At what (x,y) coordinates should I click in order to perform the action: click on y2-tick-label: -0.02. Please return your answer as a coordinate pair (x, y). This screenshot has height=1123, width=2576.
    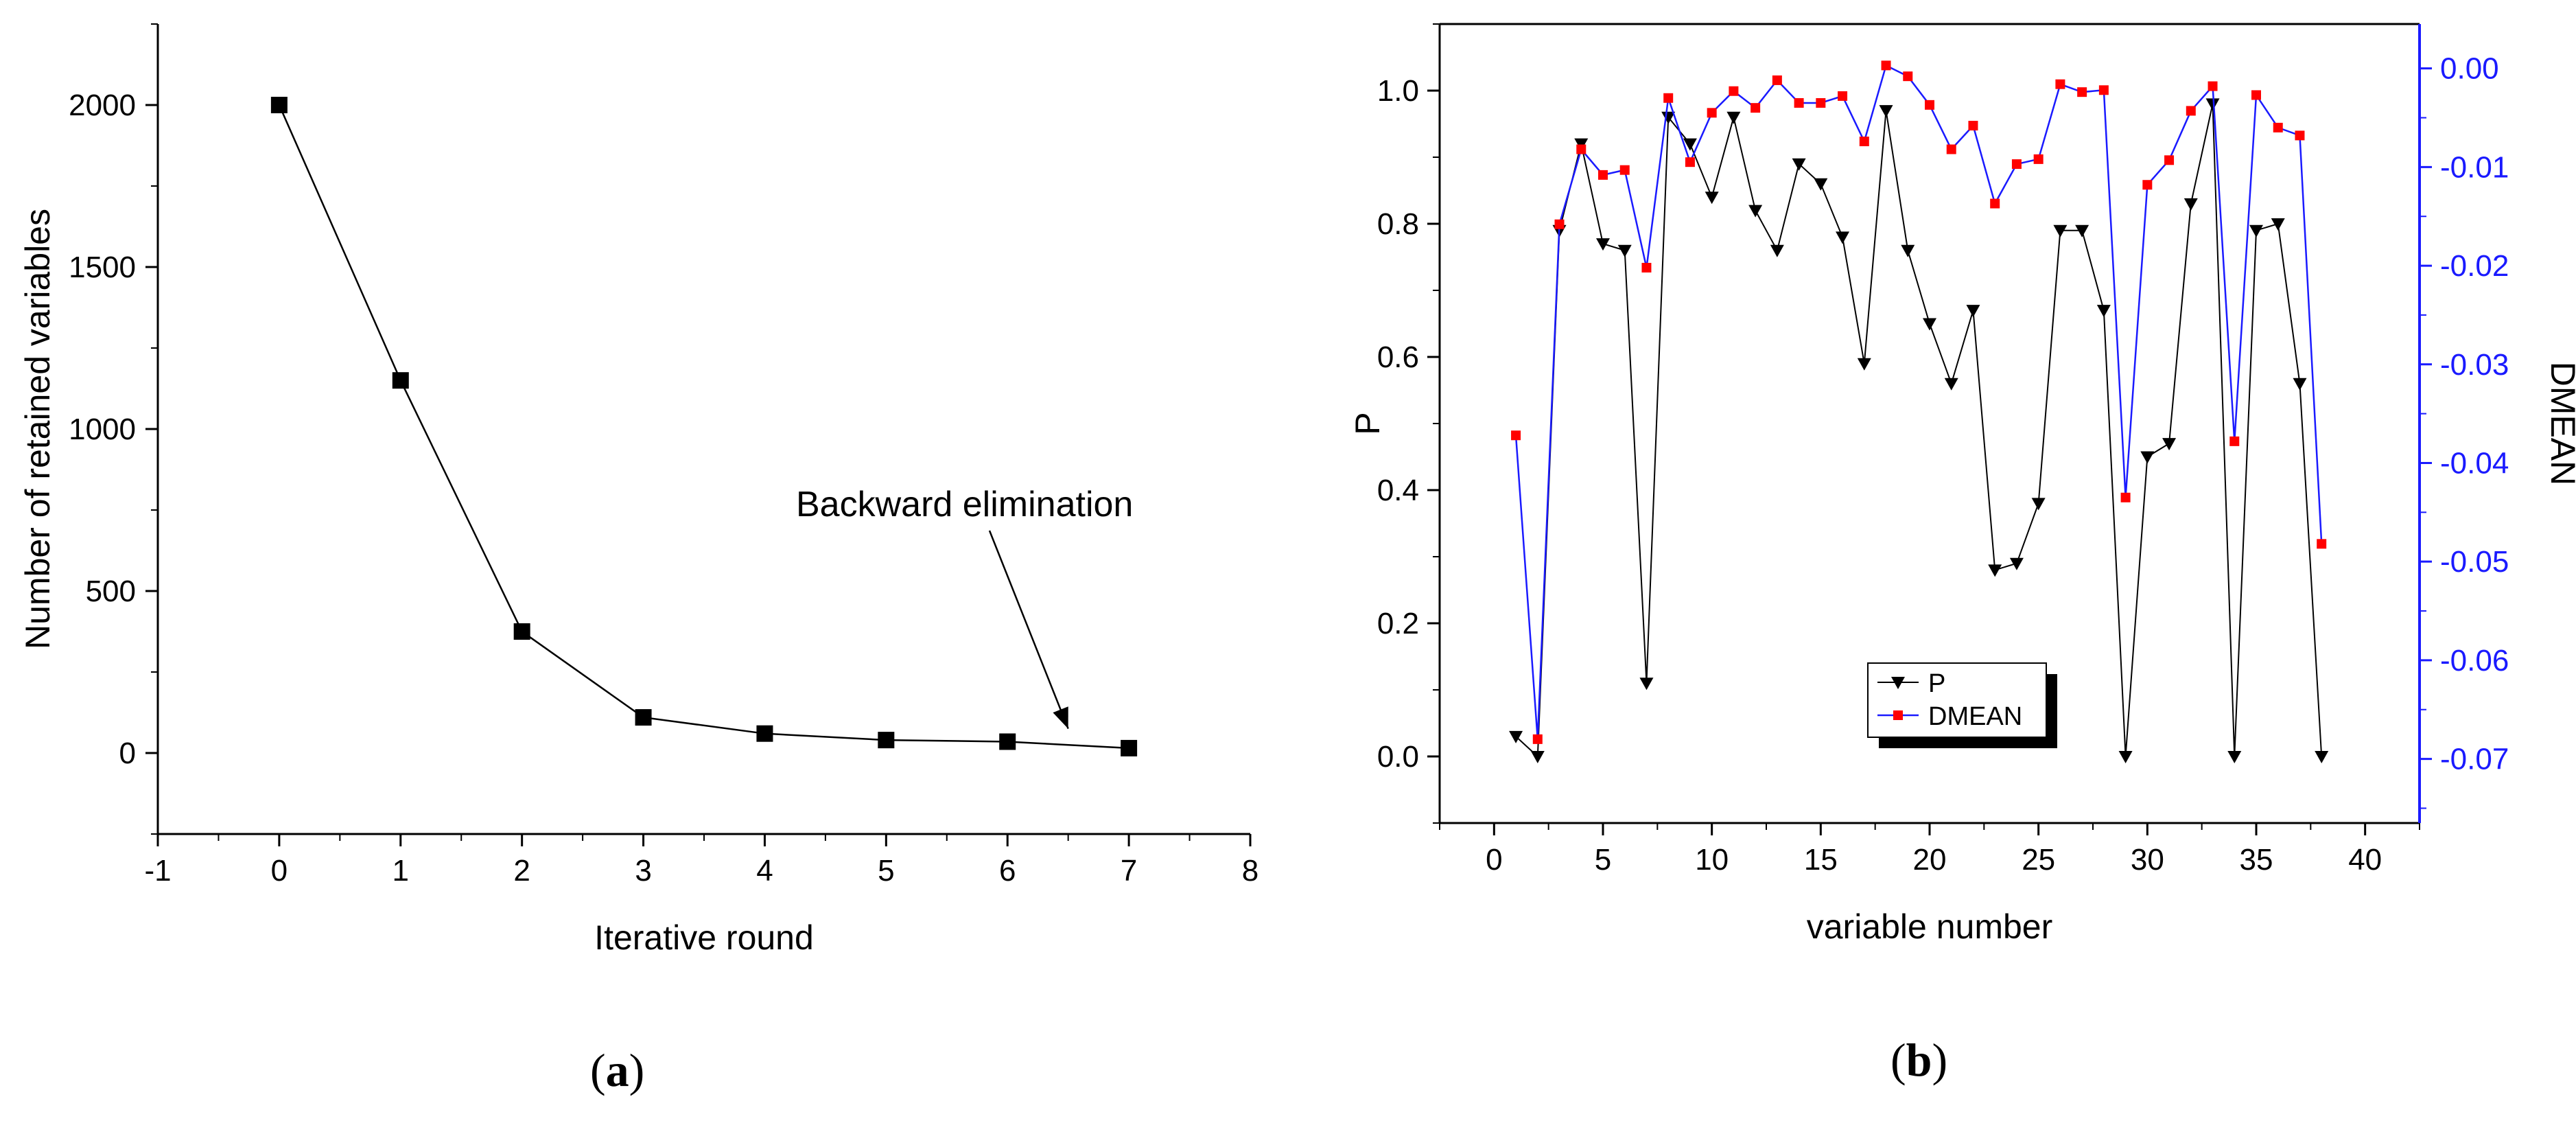
    Looking at the image, I should click on (2474, 266).